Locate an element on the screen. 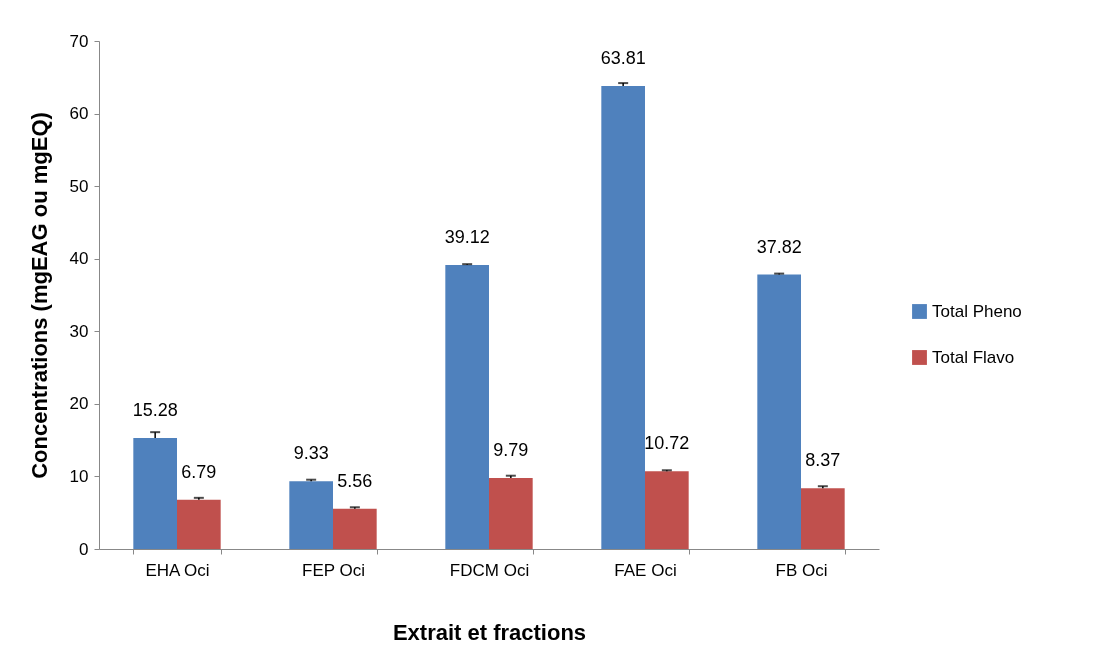 Image resolution: width=1109 pixels, height=666 pixels. data-label: 63.81 is located at coordinates (623, 57).